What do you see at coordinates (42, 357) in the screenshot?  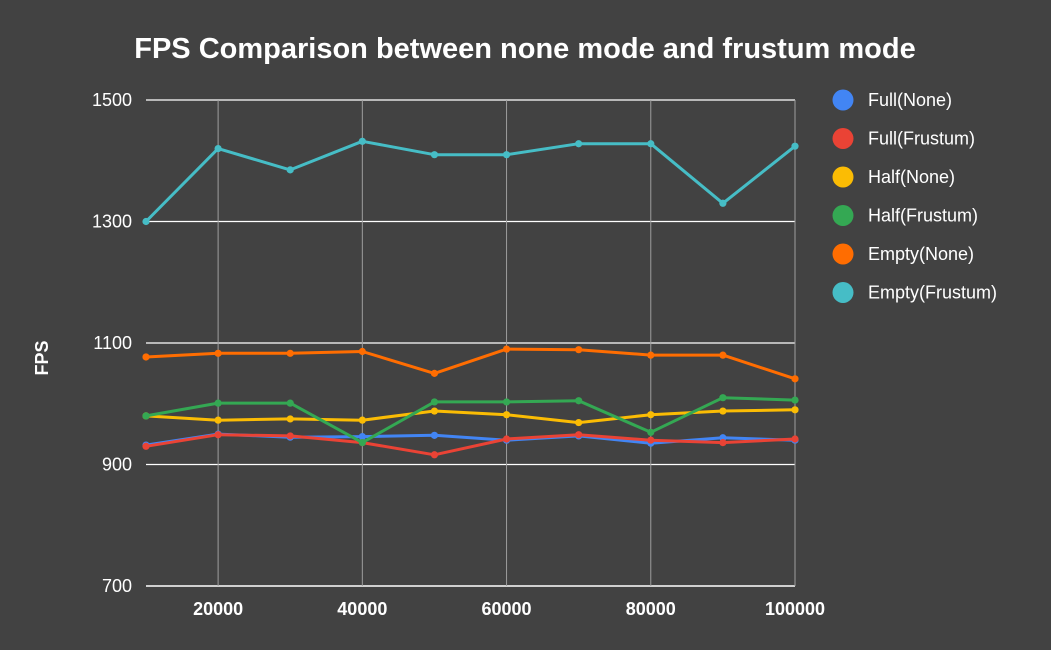 I see `y-axis-label: FPS` at bounding box center [42, 357].